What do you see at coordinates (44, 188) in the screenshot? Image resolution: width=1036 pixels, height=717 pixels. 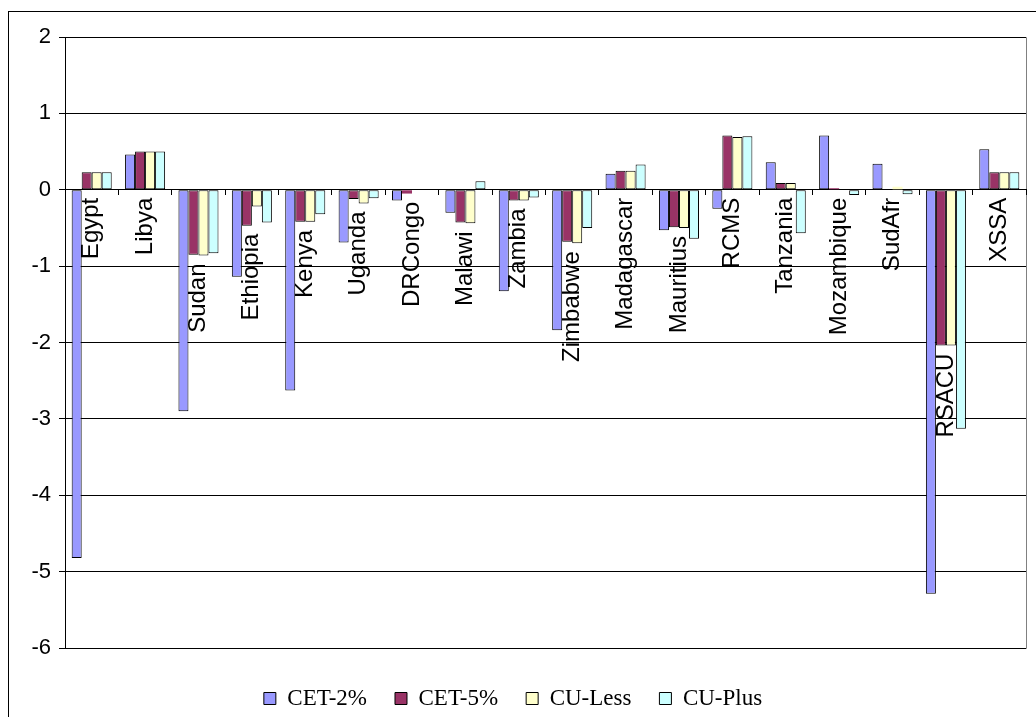 I see `y-tick-label: 0` at bounding box center [44, 188].